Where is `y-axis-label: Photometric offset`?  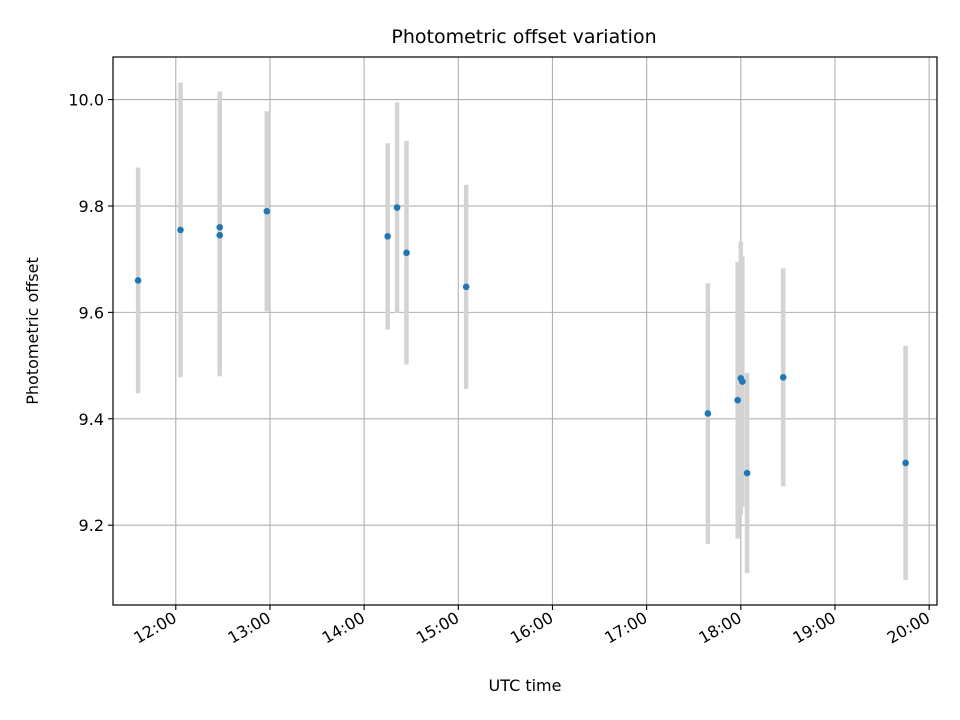 y-axis-label: Photometric offset is located at coordinates (32, 331).